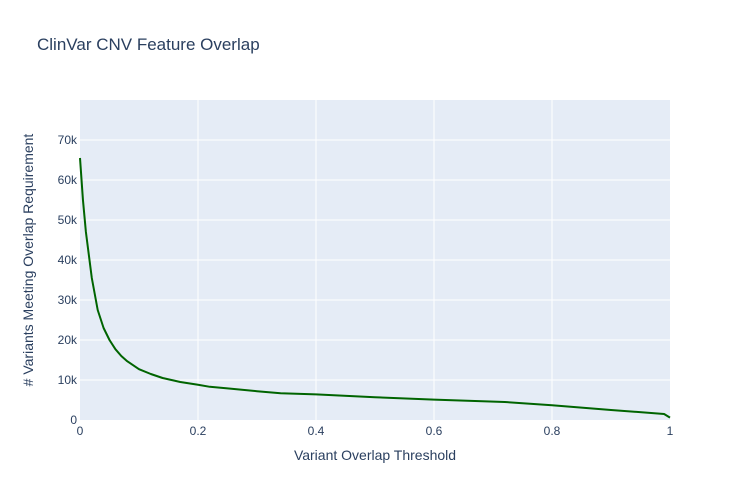  What do you see at coordinates (198, 431) in the screenshot?
I see `x-tick-label: 0.2` at bounding box center [198, 431].